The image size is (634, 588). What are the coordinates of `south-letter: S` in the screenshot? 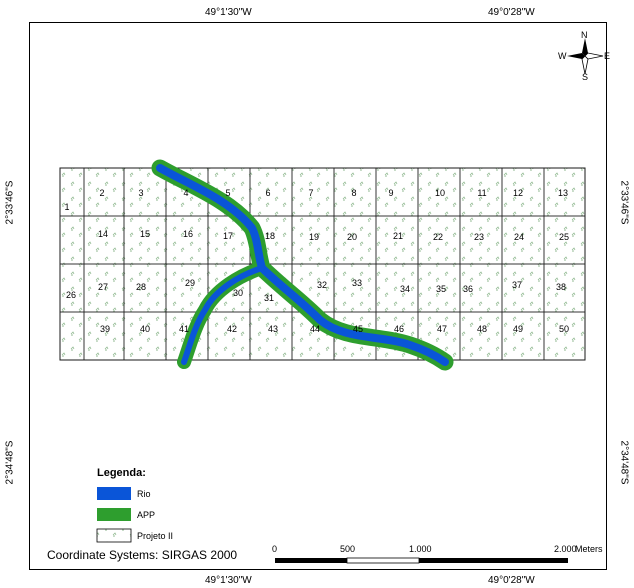 It's located at (585, 77).